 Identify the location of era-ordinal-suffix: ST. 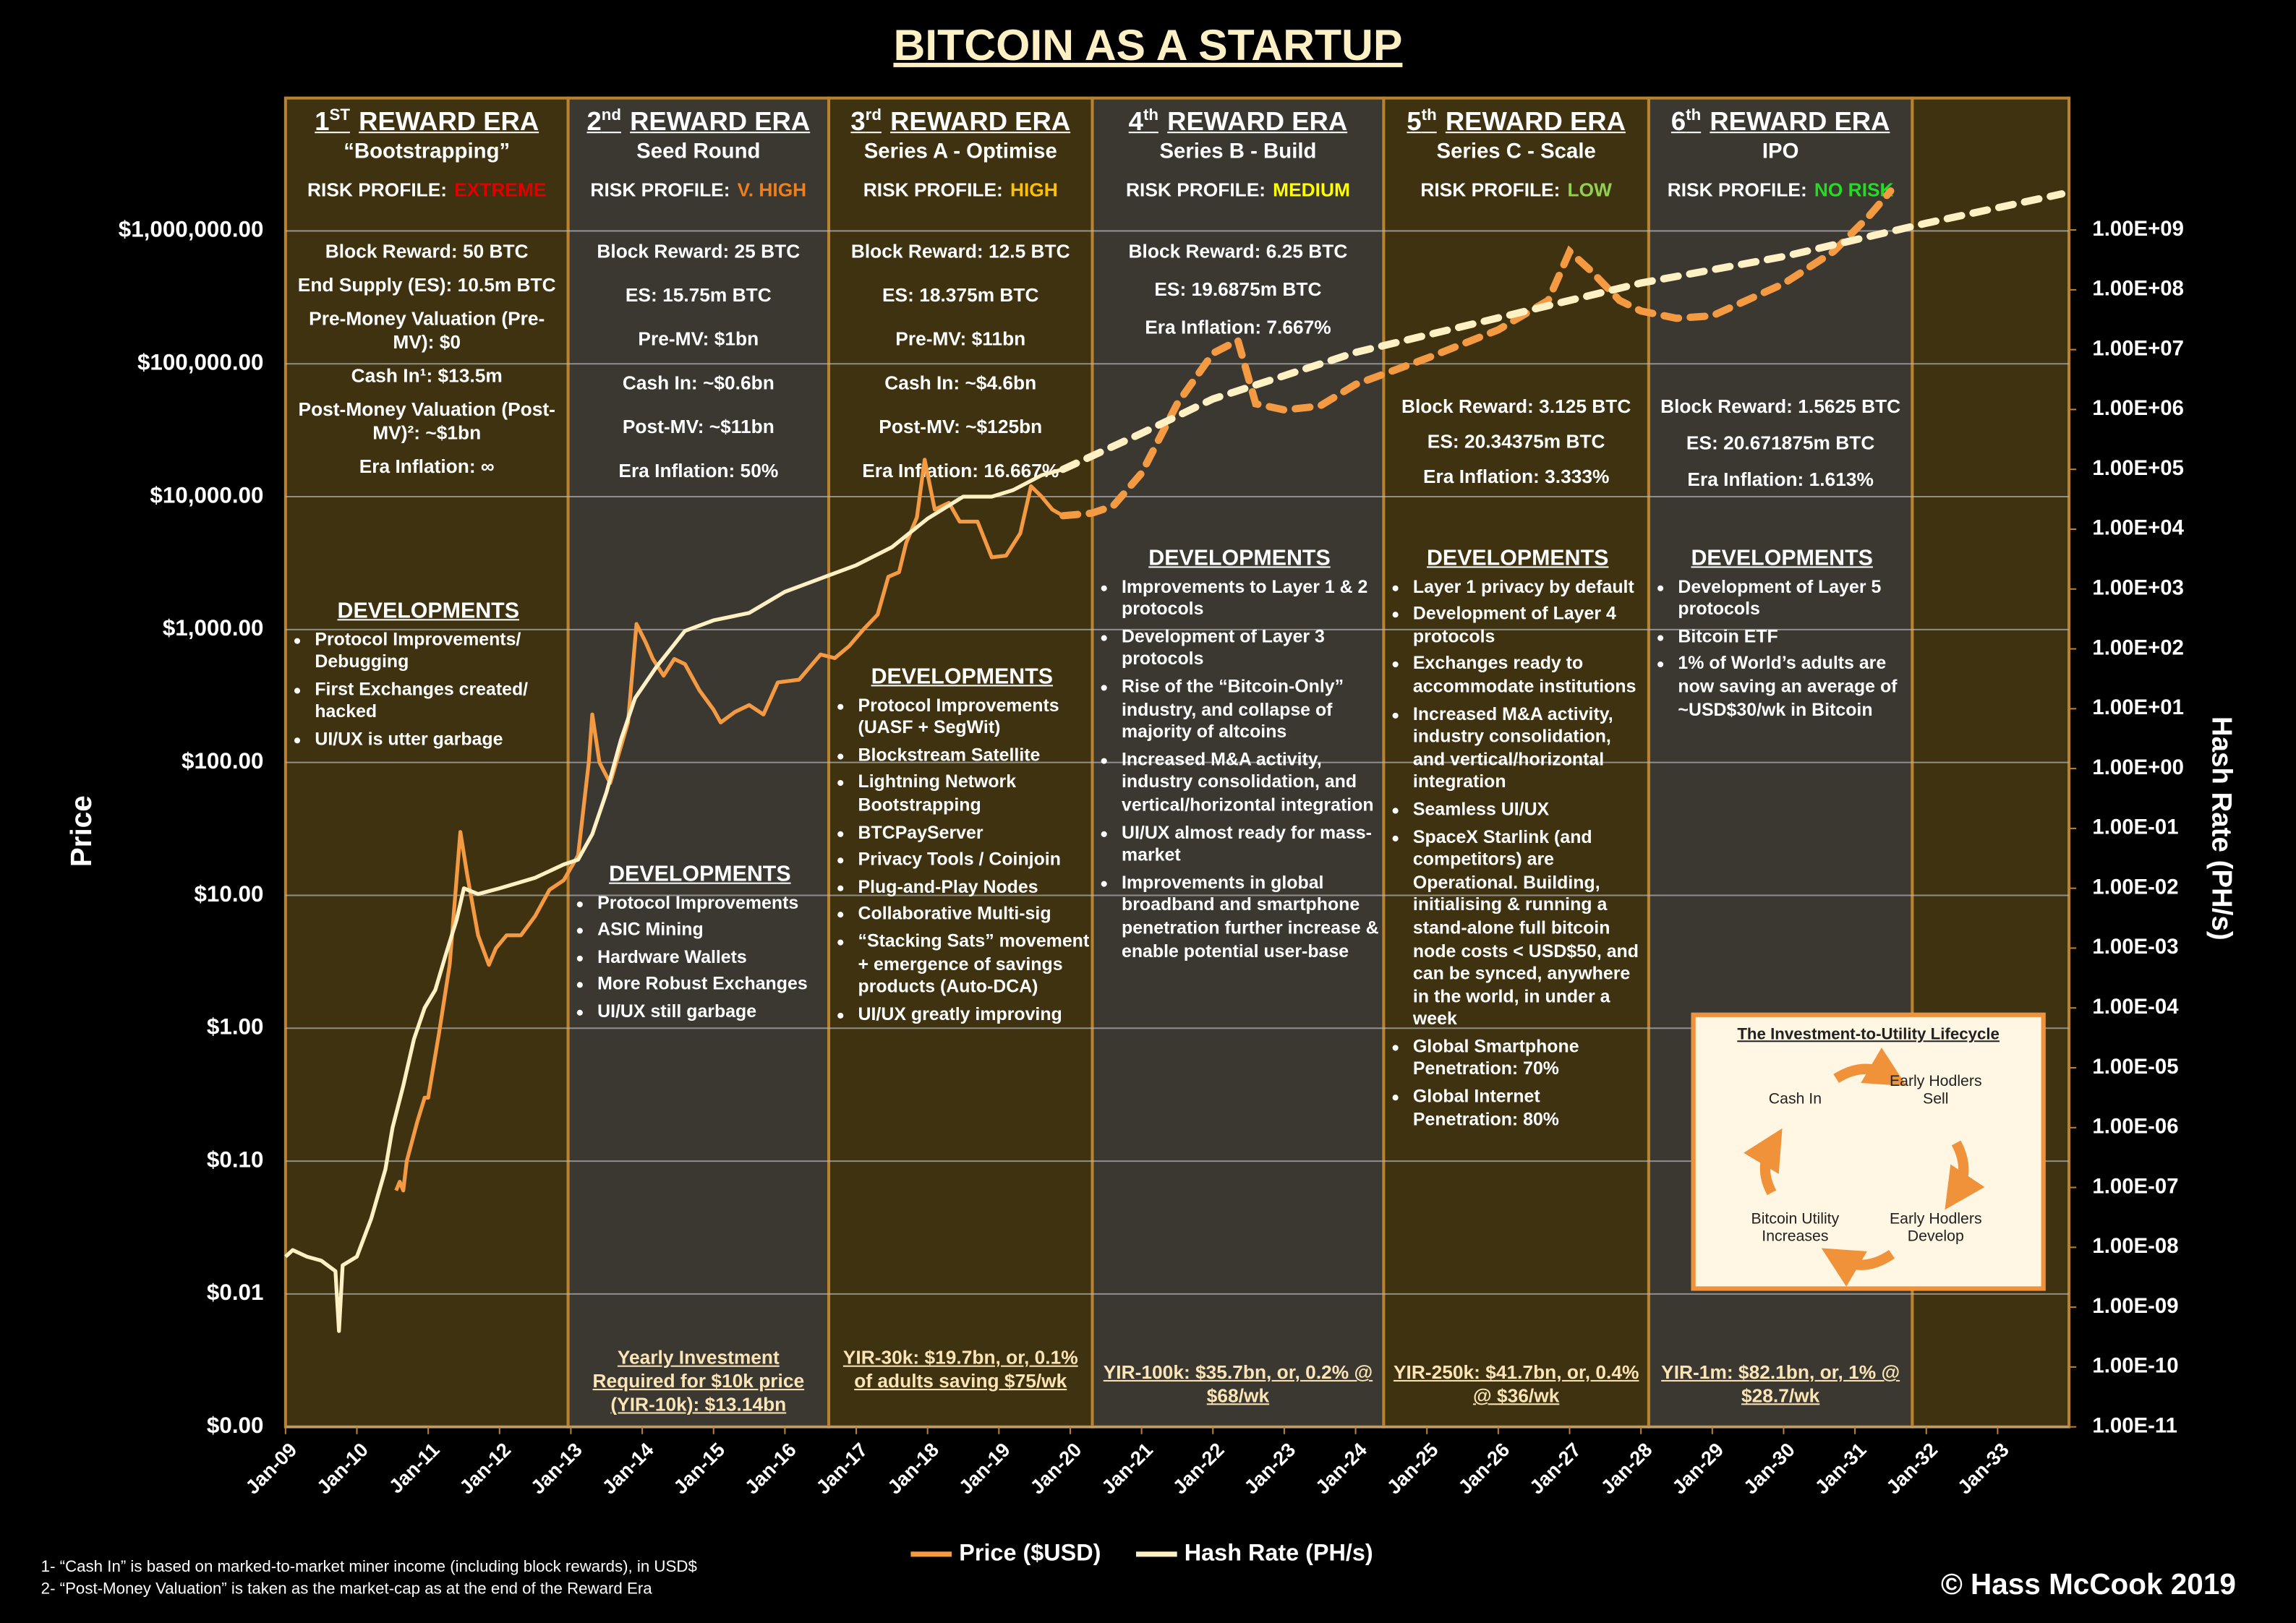
(339, 115).